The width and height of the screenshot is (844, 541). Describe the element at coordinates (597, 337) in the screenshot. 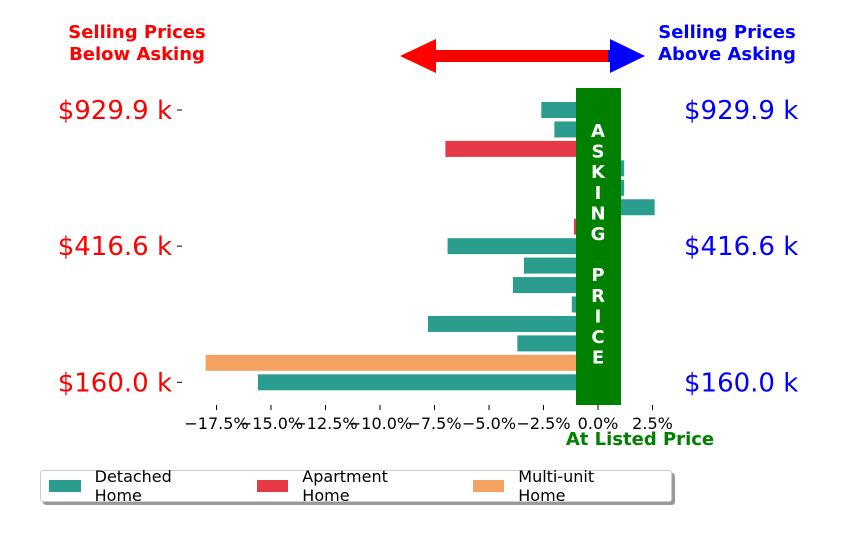

I see `asking-letter: C` at that location.